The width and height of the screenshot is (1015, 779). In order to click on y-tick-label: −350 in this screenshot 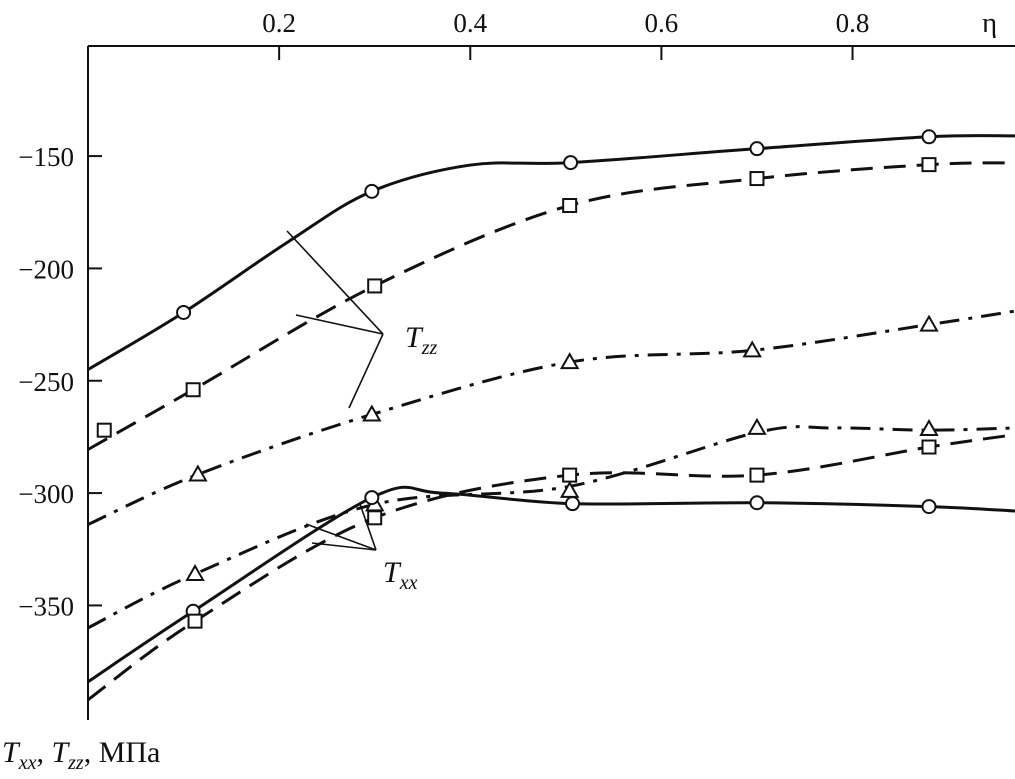, I will do `click(46, 606)`.